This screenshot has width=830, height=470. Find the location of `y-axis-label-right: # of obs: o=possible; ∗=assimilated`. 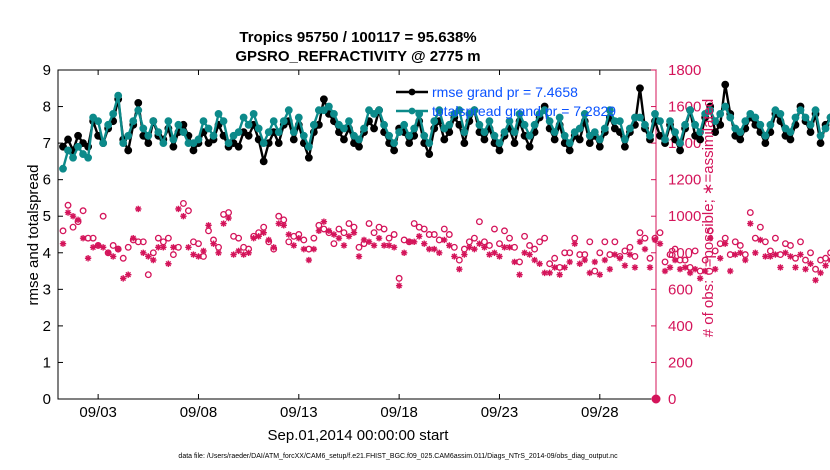

y-axis-label-right: # of obs: o=possible; ∗=assimilated is located at coordinates (708, 218).